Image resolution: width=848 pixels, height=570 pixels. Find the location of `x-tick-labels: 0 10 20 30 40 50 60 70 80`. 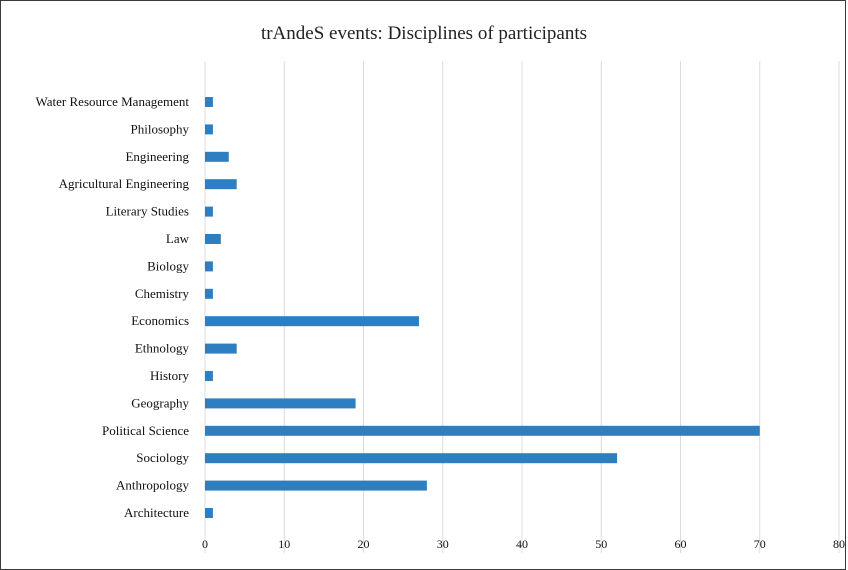

x-tick-labels: 0 10 20 30 40 50 60 70 80 is located at coordinates (523, 544).